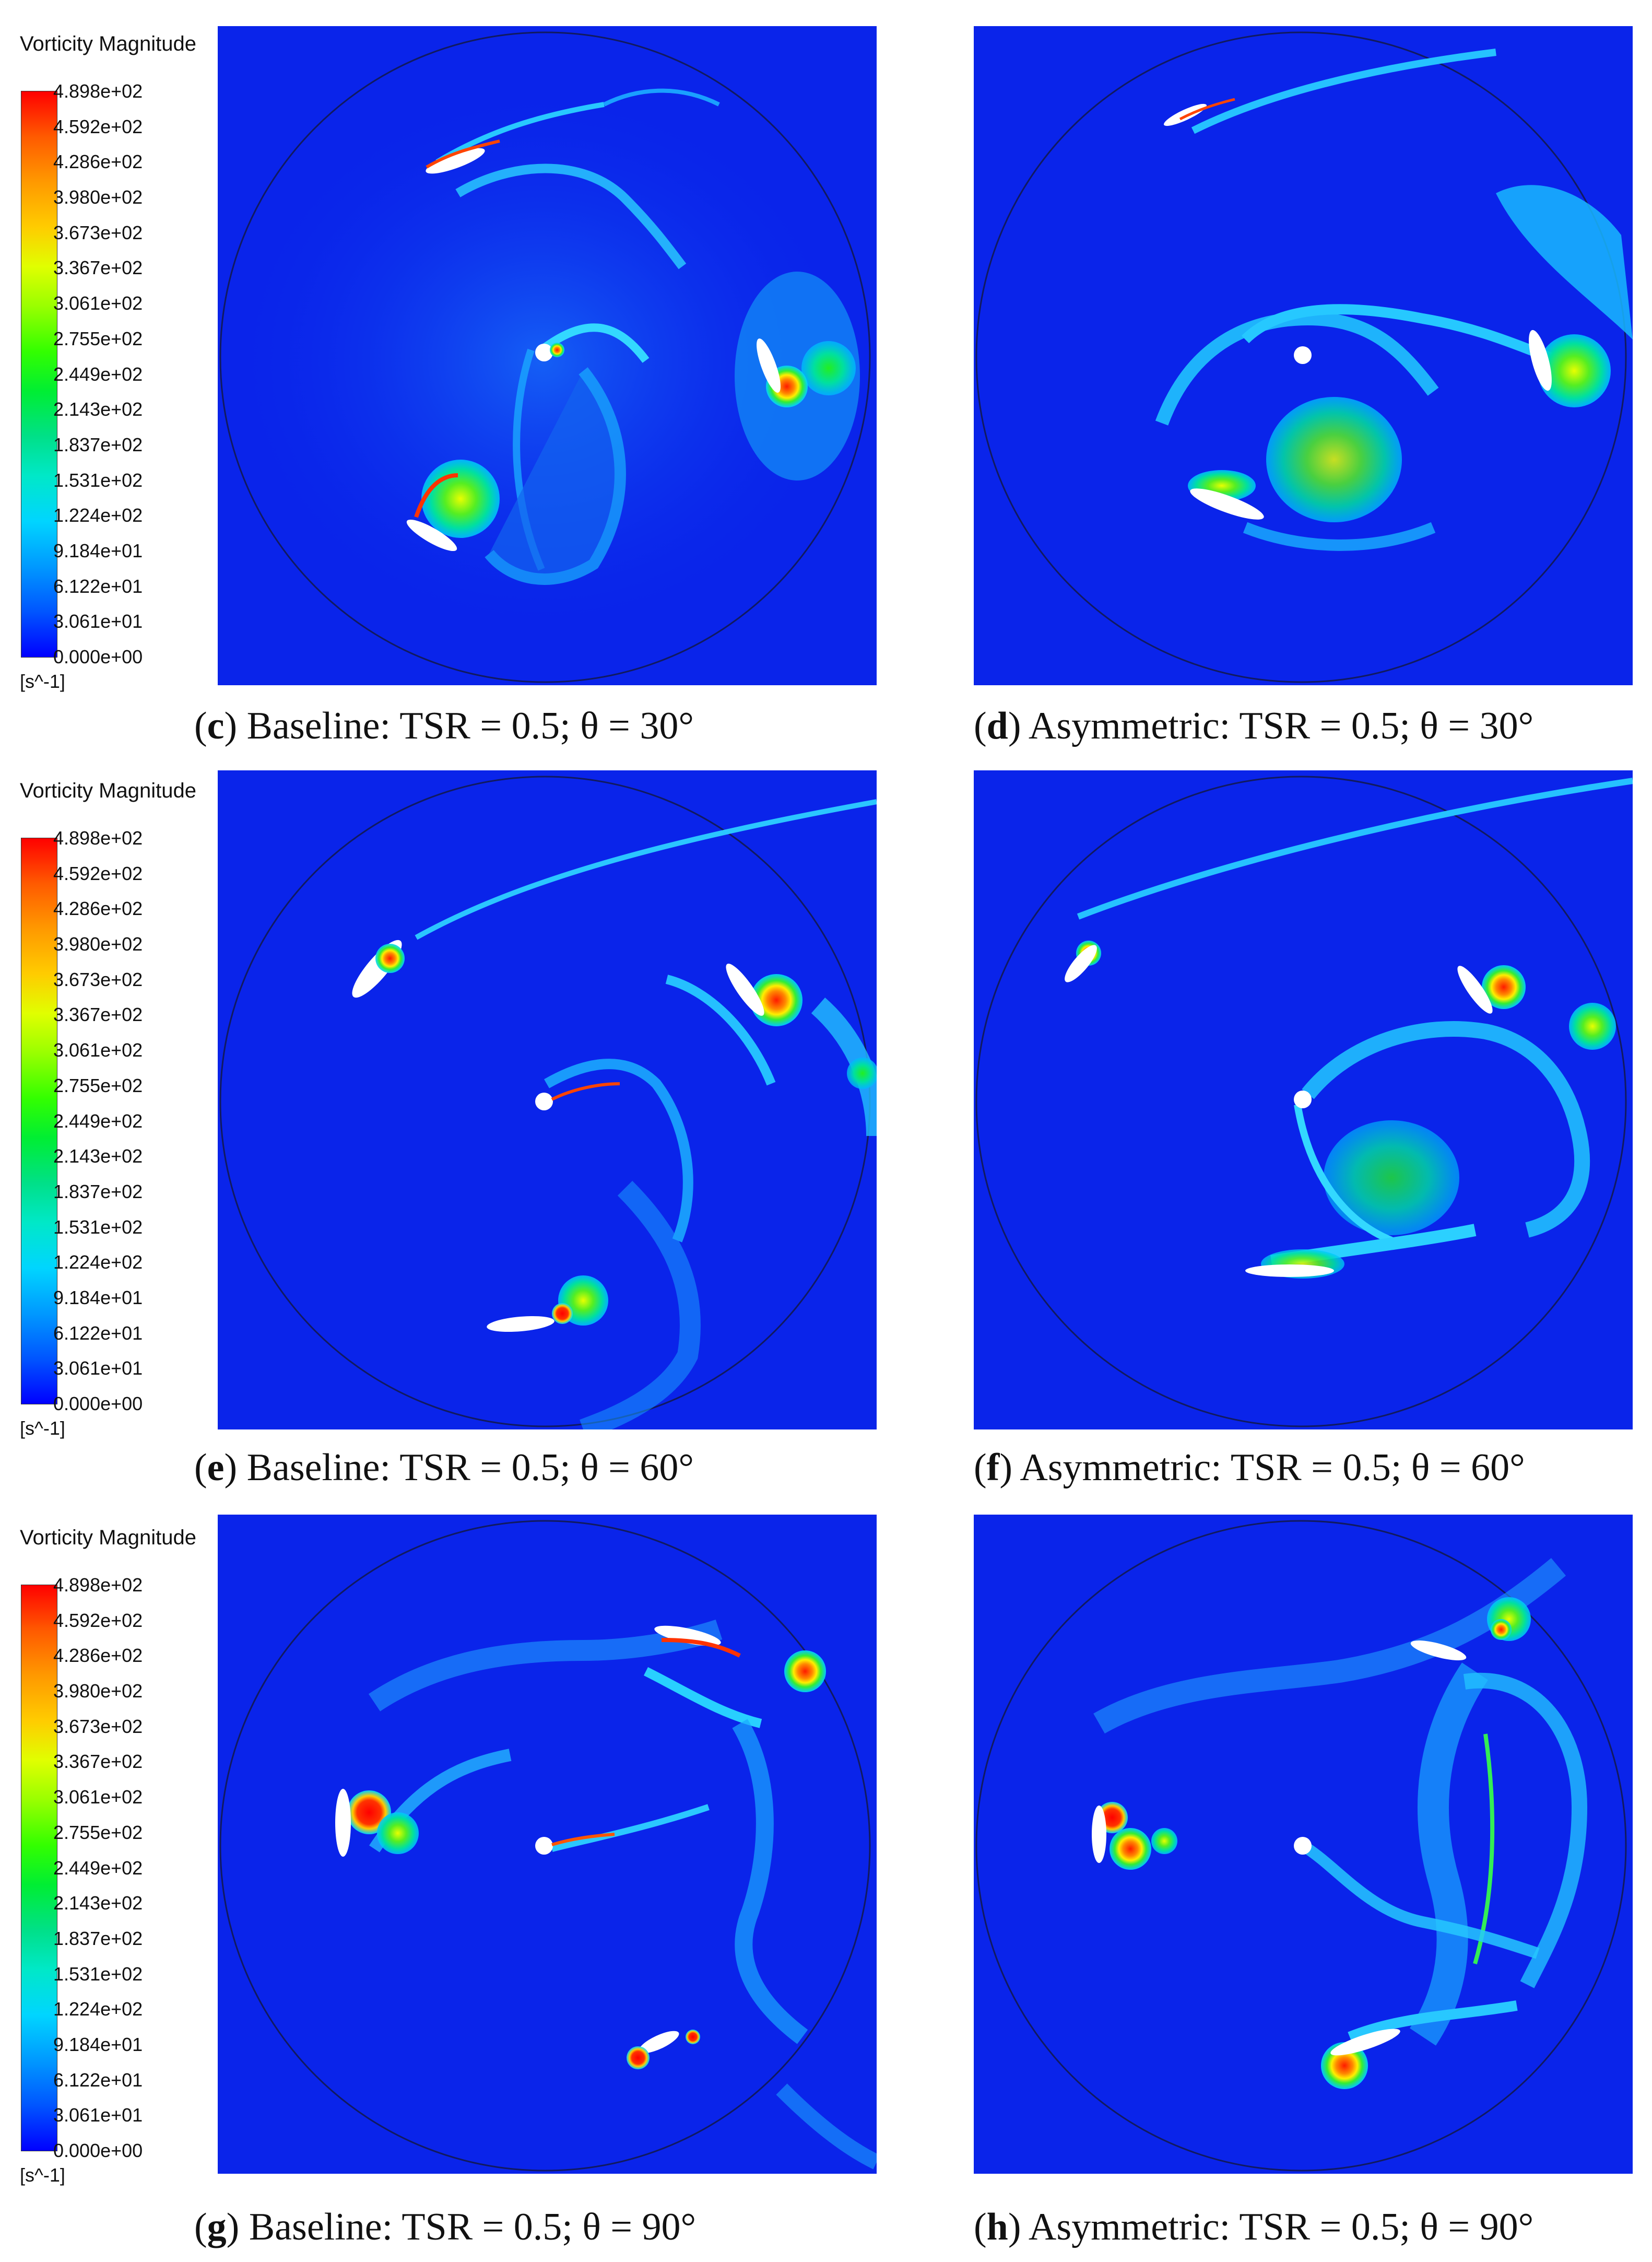  I want to click on caption-g: (g) Baseline: TSR = 0.5; θ = 90°, so click(445, 2227).